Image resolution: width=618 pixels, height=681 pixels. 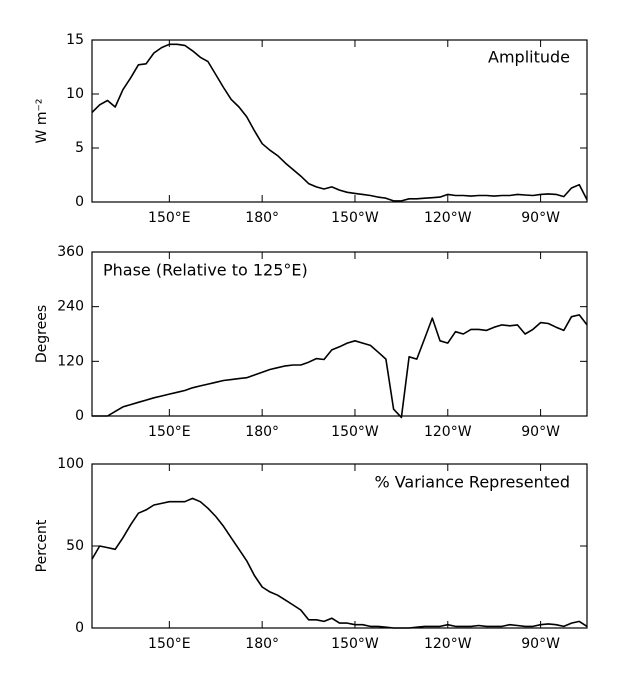 What do you see at coordinates (42, 545) in the screenshot?
I see `y-axis-label: Percent` at bounding box center [42, 545].